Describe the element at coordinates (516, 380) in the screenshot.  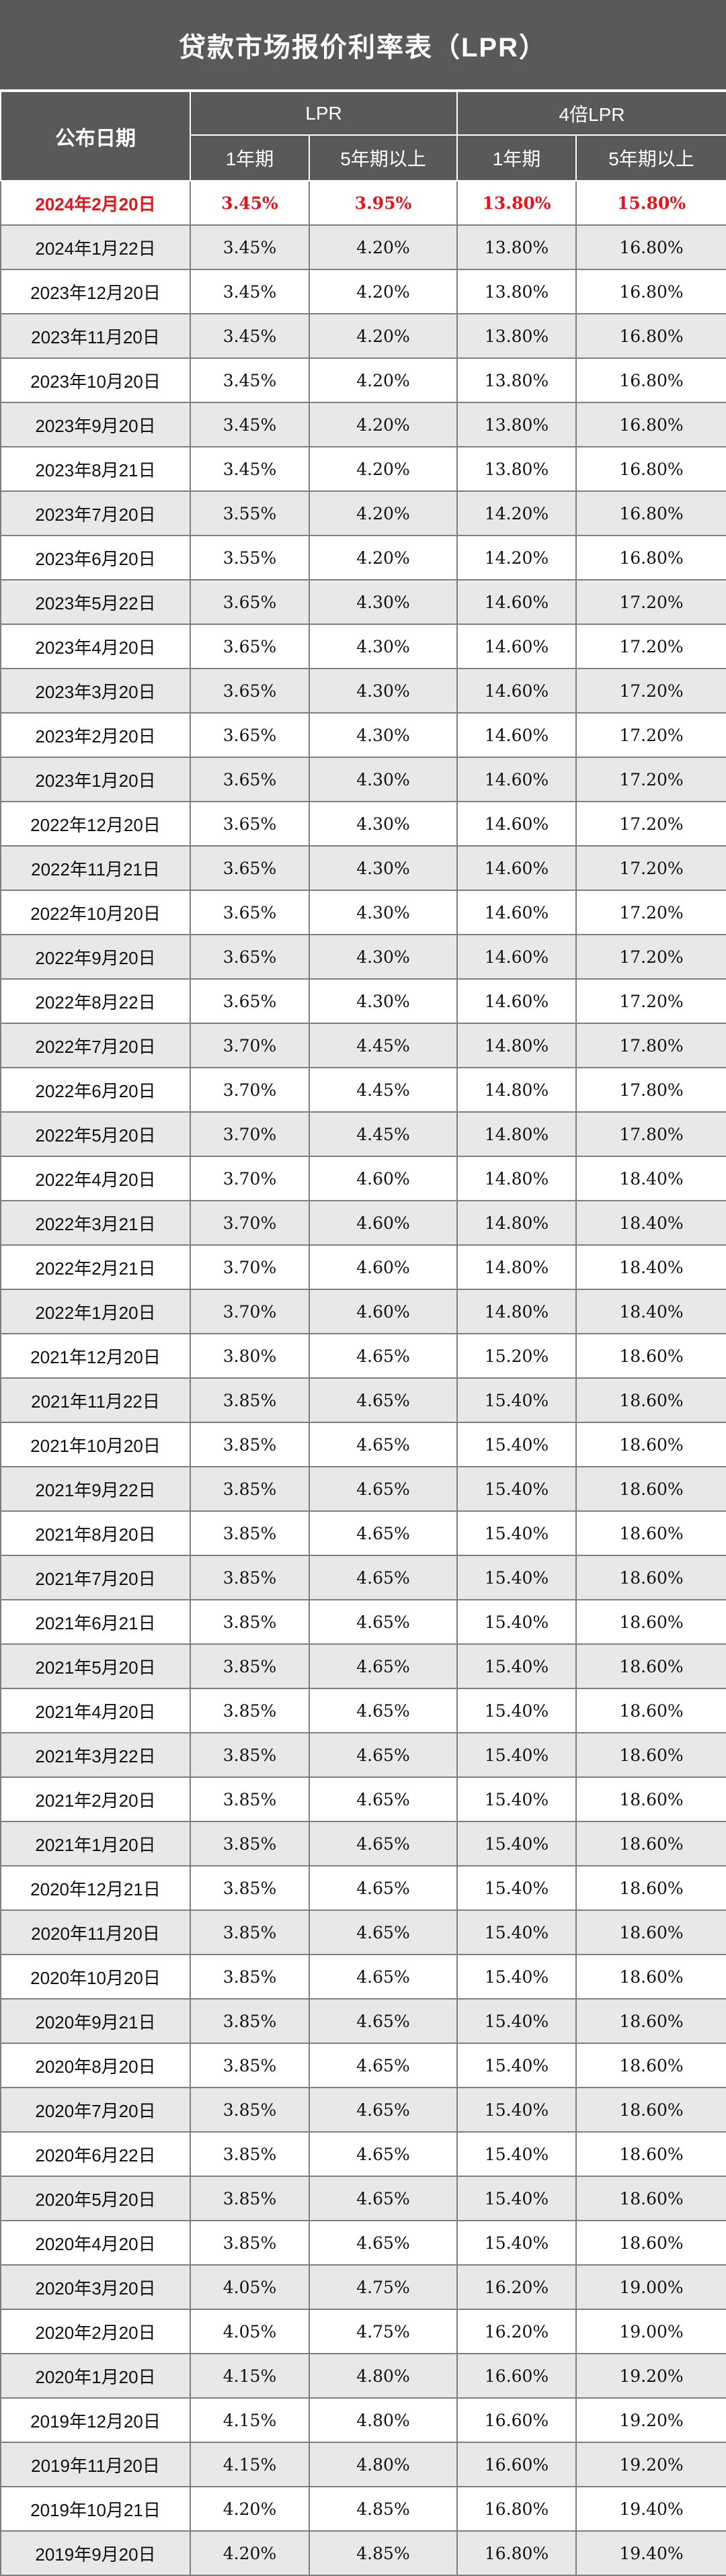
I see `lpr4-1y-cell: 13.80%` at that location.